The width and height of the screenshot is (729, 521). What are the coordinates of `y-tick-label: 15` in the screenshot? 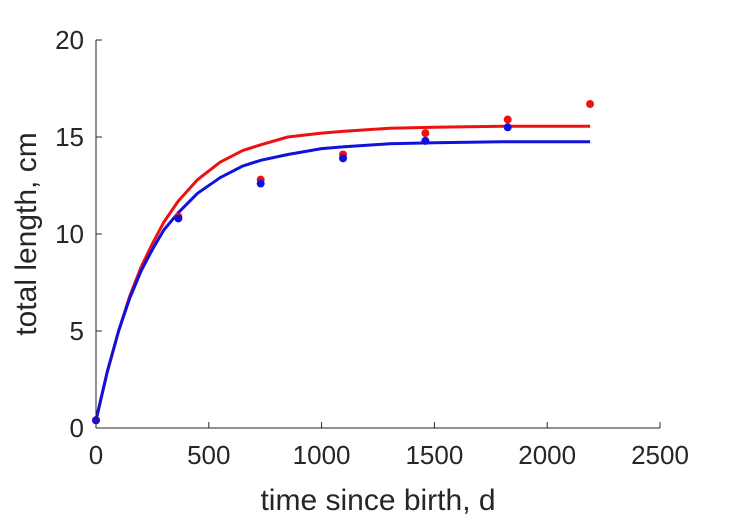 It's located at (69, 137).